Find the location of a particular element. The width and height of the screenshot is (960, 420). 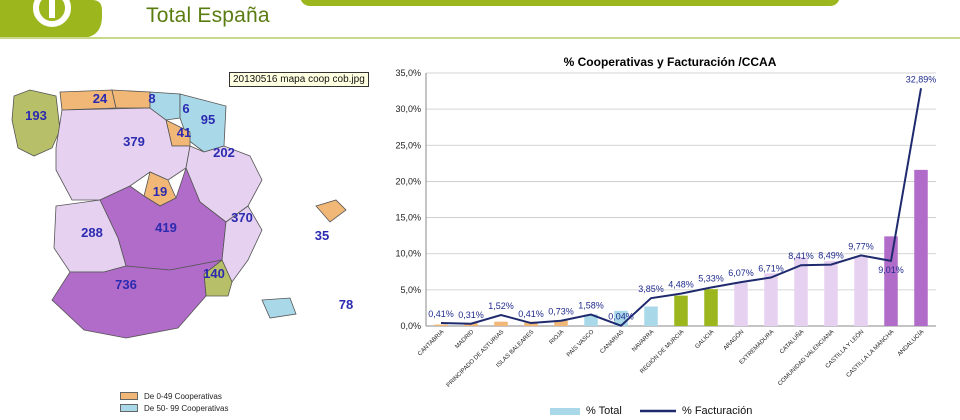

map-legend-label: De 0-49 Cooperativas is located at coordinates (183, 396).